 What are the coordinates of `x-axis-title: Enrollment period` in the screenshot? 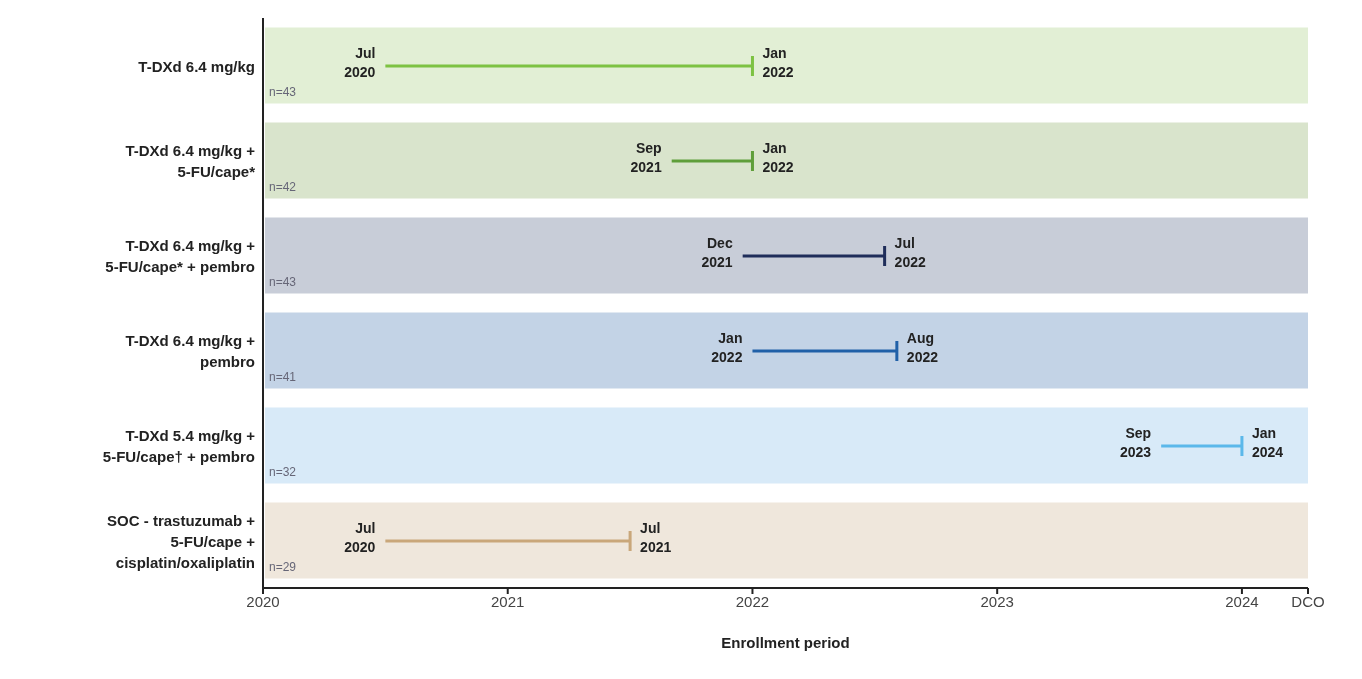 It's located at (785, 642).